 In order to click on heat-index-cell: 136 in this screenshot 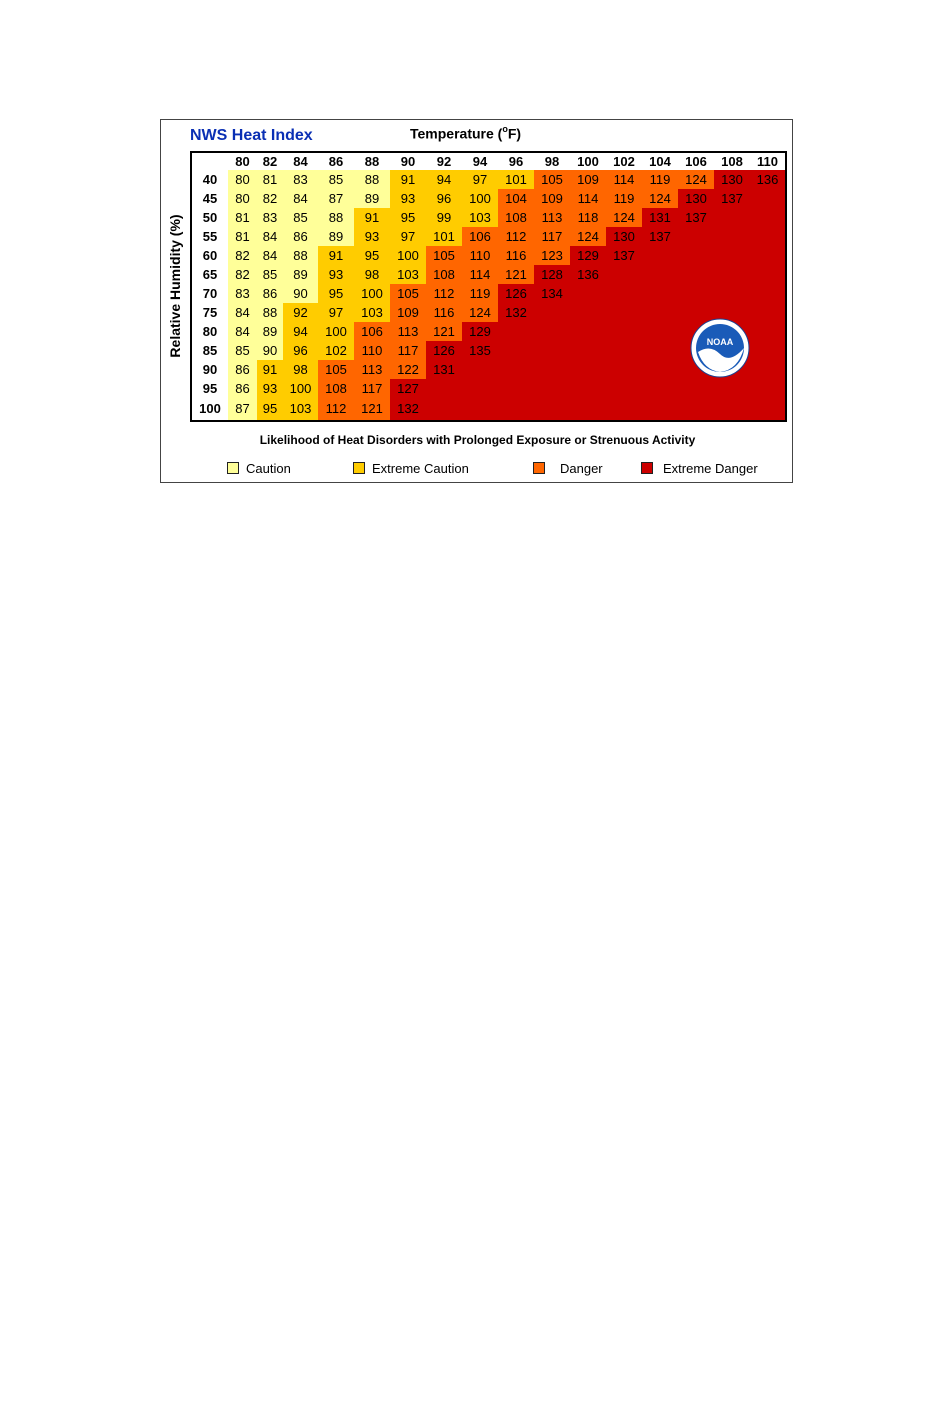, I will do `click(588, 274)`.